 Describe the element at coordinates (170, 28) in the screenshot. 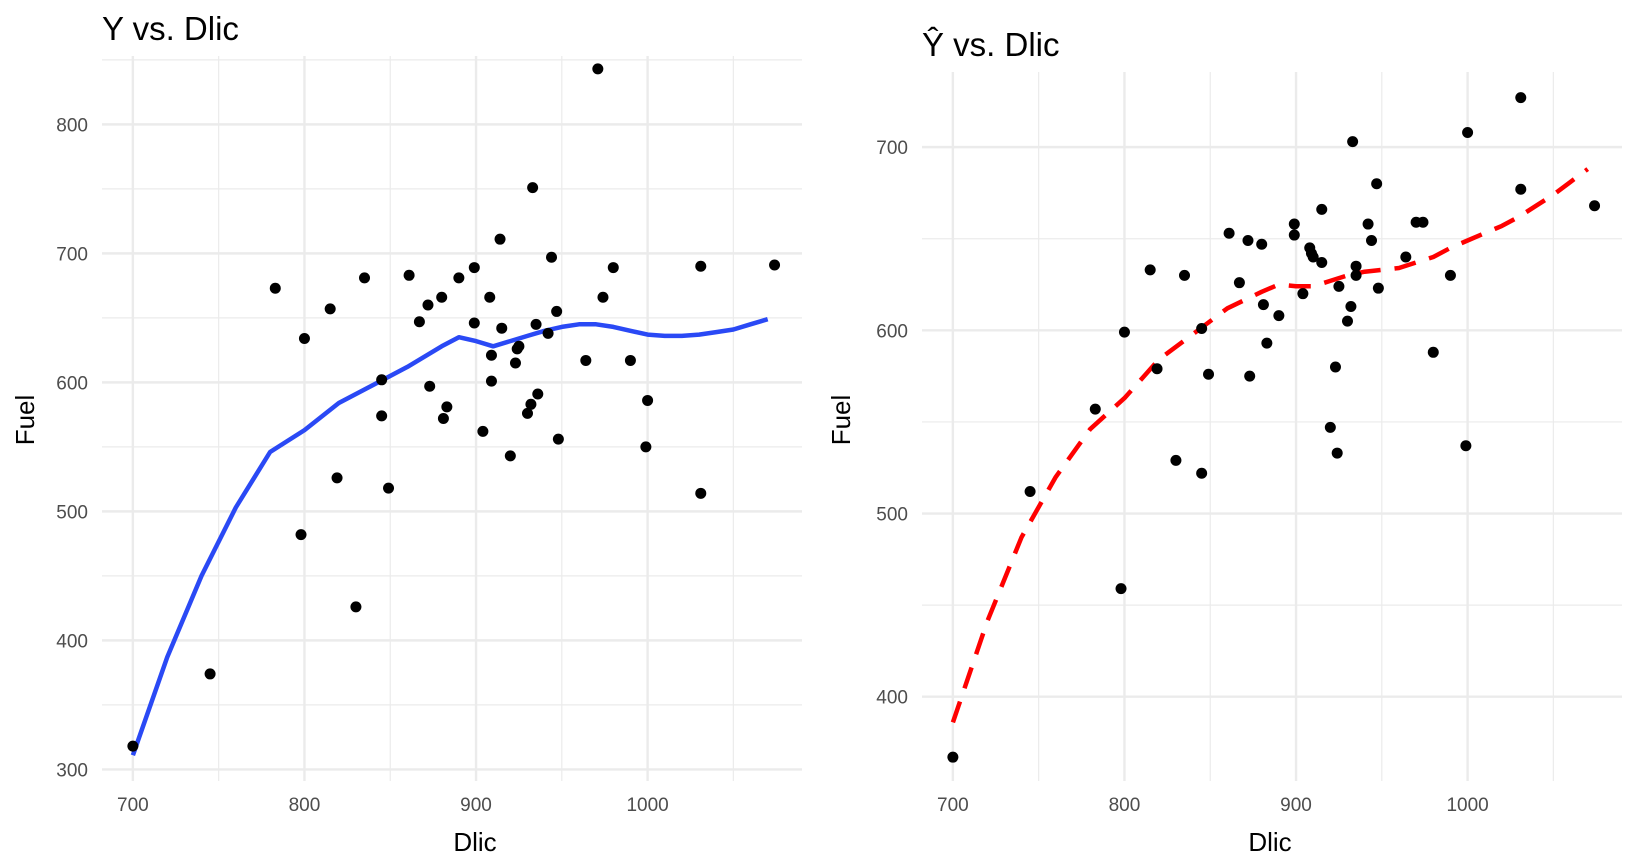

I see `chart-title: Y vs. Dlic` at that location.